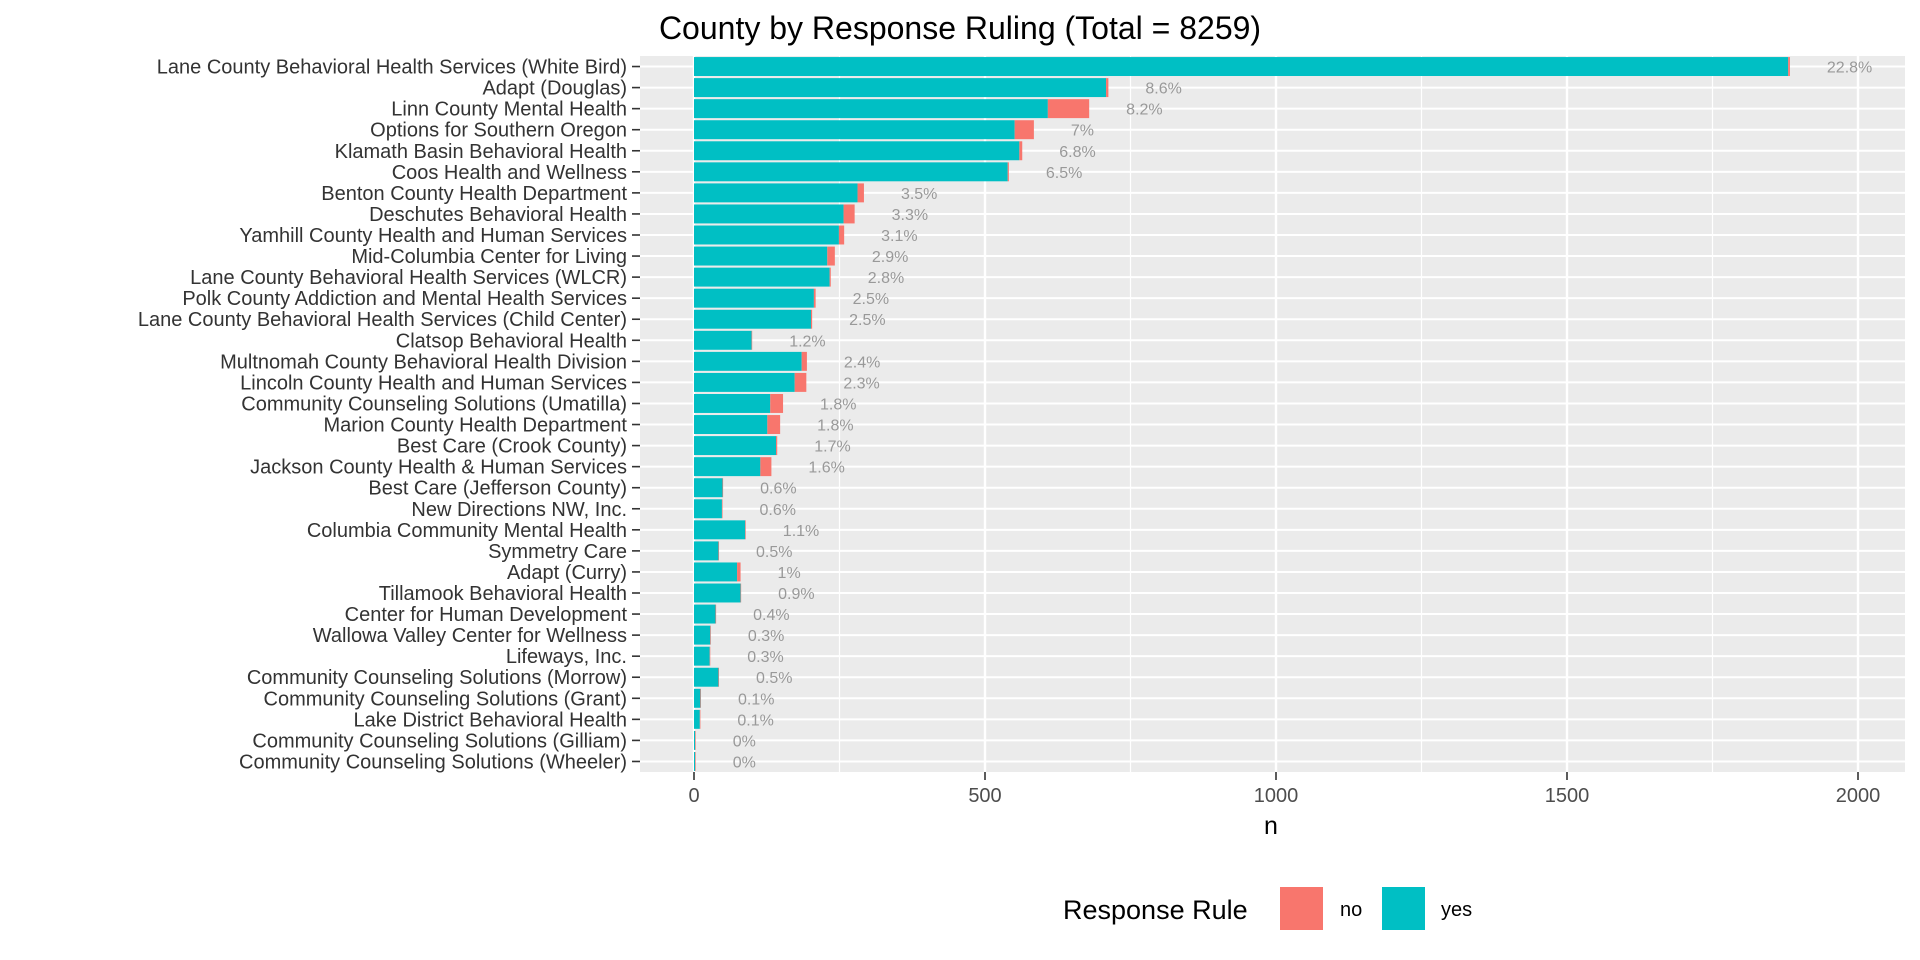 This screenshot has height=960, width=1920. I want to click on category-label: Jackson County Health & Human Services, so click(438, 468).